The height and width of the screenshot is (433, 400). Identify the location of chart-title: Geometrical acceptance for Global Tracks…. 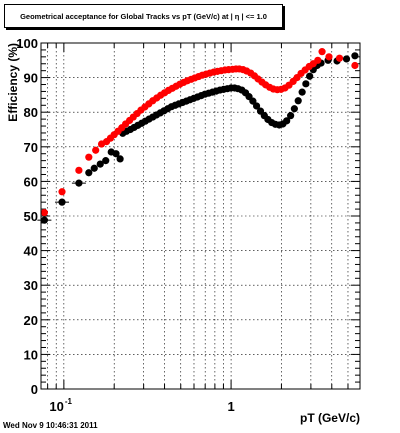
(143, 16).